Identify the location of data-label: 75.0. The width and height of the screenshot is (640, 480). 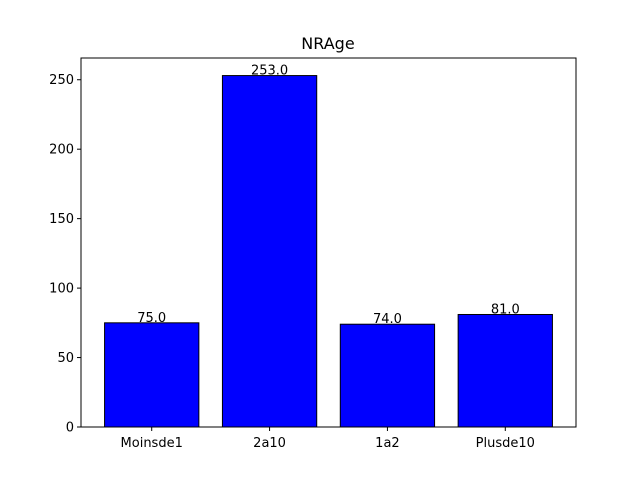
(151, 318).